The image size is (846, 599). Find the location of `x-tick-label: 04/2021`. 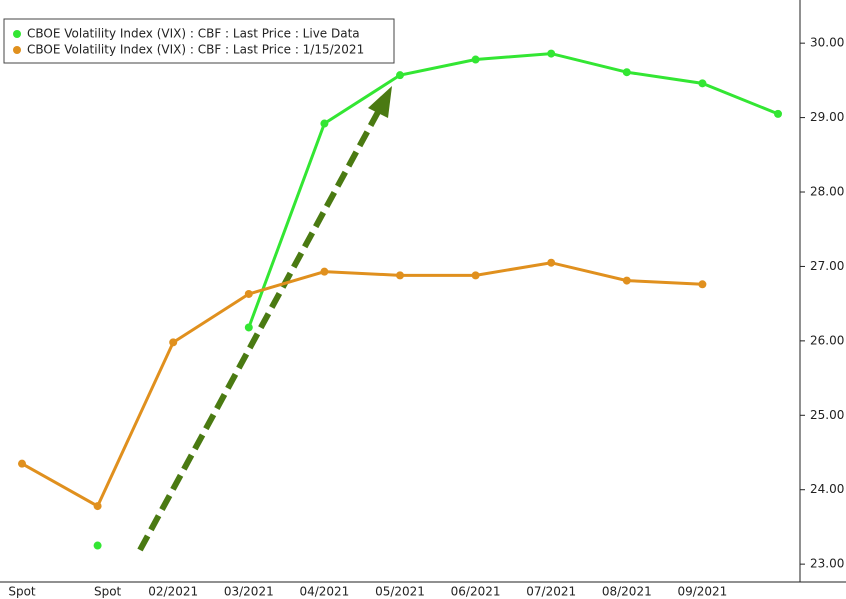

x-tick-label: 04/2021 is located at coordinates (324, 592).